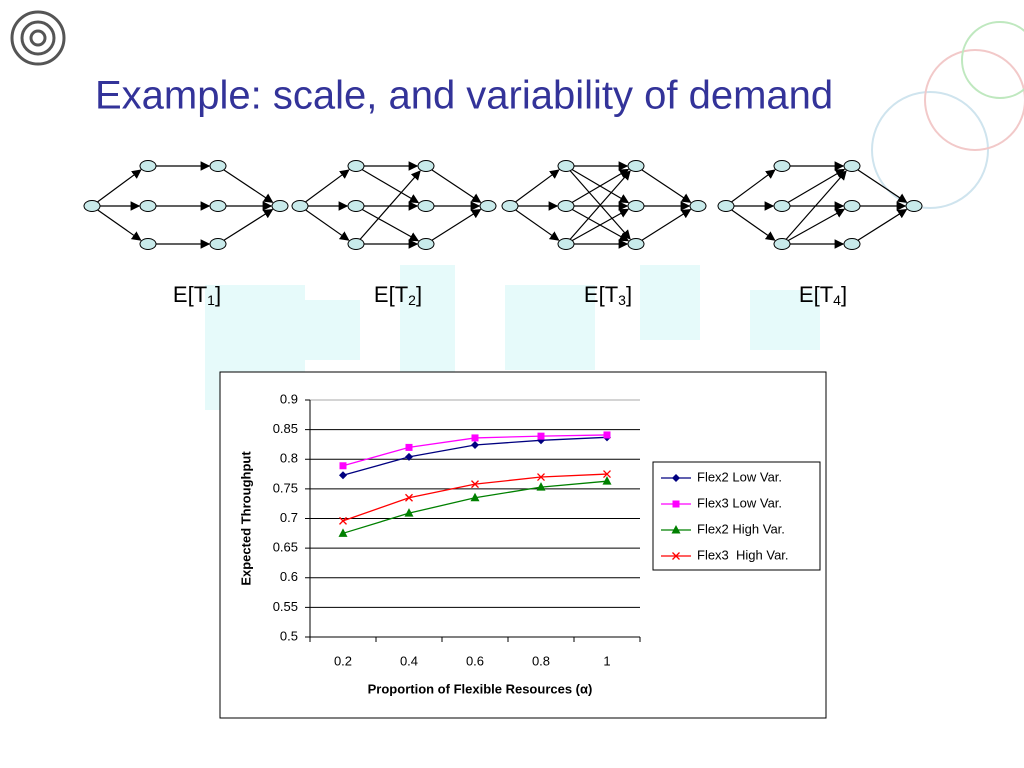  Describe the element at coordinates (947, 115) in the screenshot. I see `corner-decoration` at that location.